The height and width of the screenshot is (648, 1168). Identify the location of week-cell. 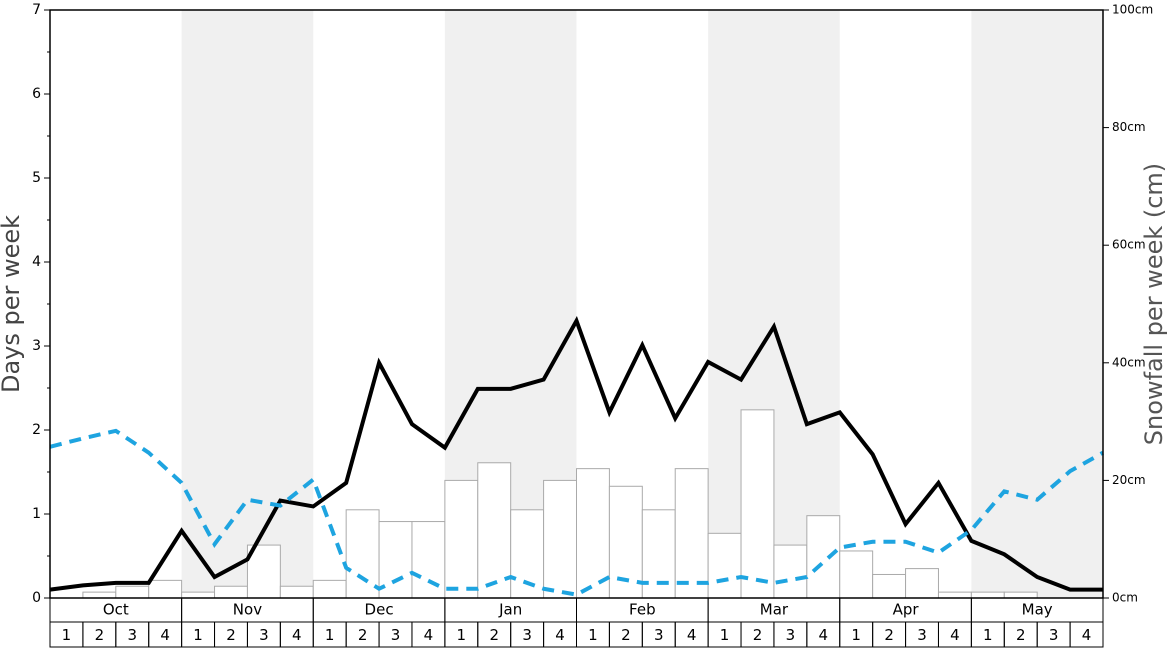
(1086, 634).